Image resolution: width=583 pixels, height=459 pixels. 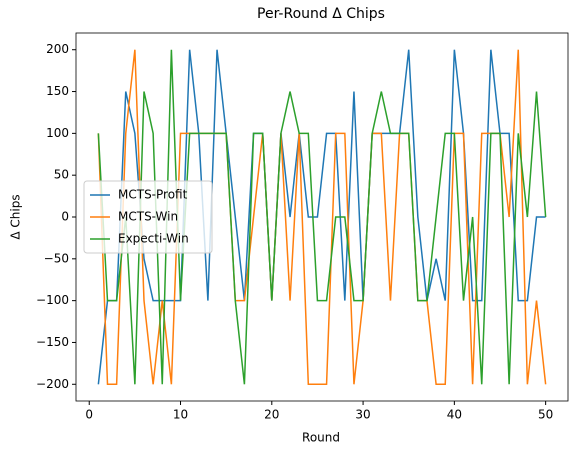 What do you see at coordinates (153, 239) in the screenshot?
I see `legend-label: Expecti-Win` at bounding box center [153, 239].